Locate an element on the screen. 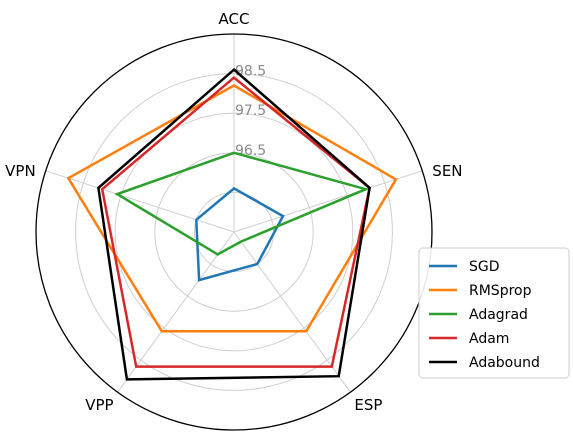 Image resolution: width=573 pixels, height=432 pixels. radial-tick-labels: 96.597.598.5 is located at coordinates (250, 111).